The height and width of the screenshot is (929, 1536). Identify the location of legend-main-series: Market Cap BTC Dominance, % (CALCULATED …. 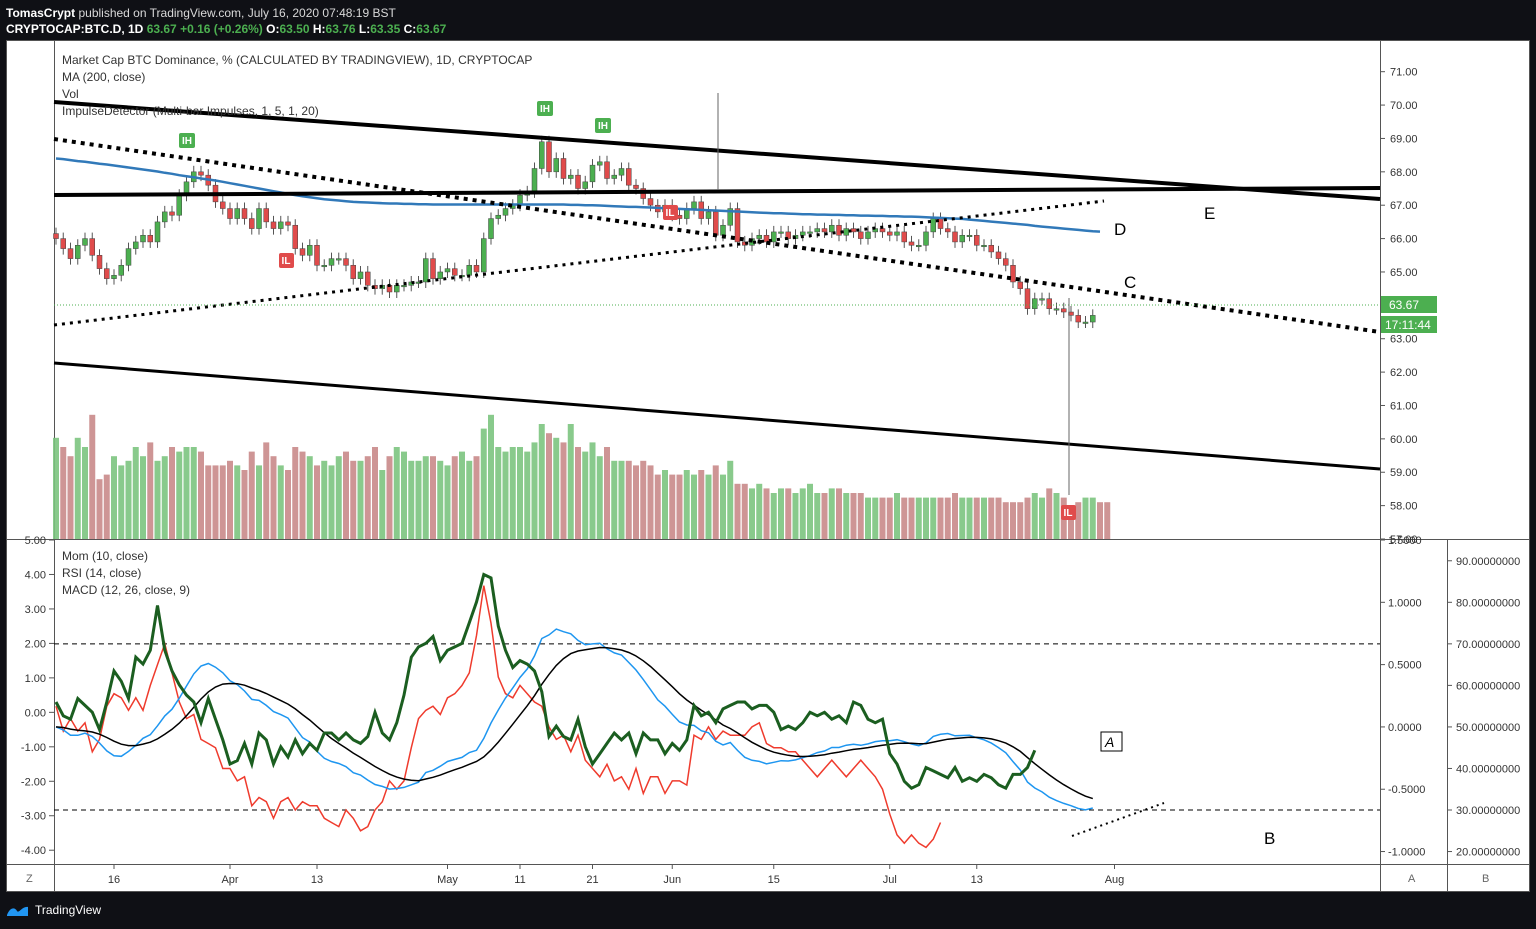
(297, 60).